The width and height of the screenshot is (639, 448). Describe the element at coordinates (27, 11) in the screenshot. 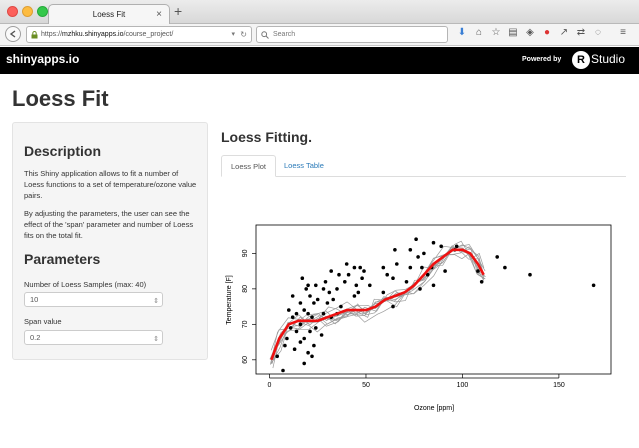

I see `minimize-window-button` at that location.